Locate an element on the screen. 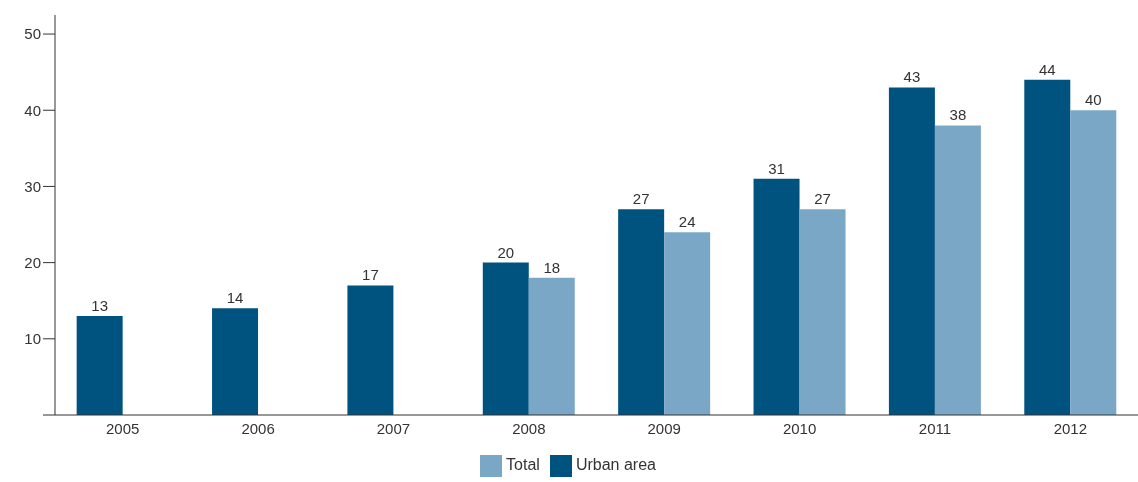  data-label: 40 is located at coordinates (1093, 100).